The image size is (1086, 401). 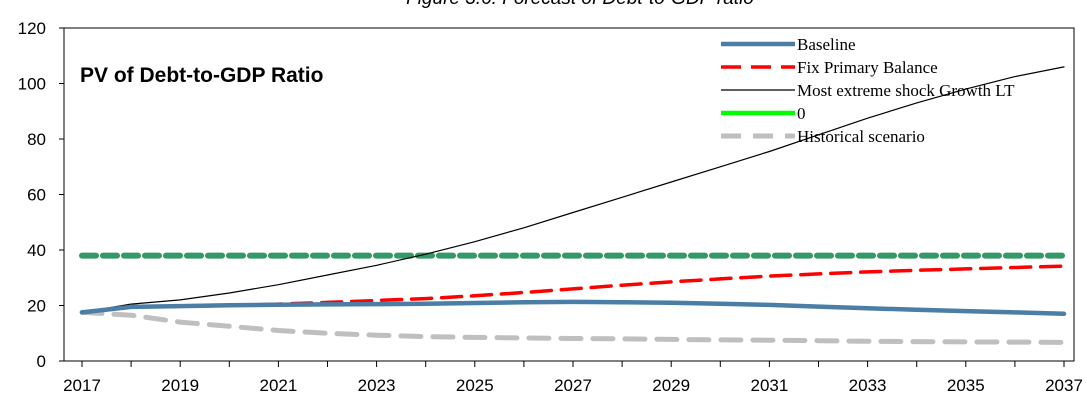 What do you see at coordinates (867, 67) in the screenshot?
I see `legend-label: Fix Primary Balance` at bounding box center [867, 67].